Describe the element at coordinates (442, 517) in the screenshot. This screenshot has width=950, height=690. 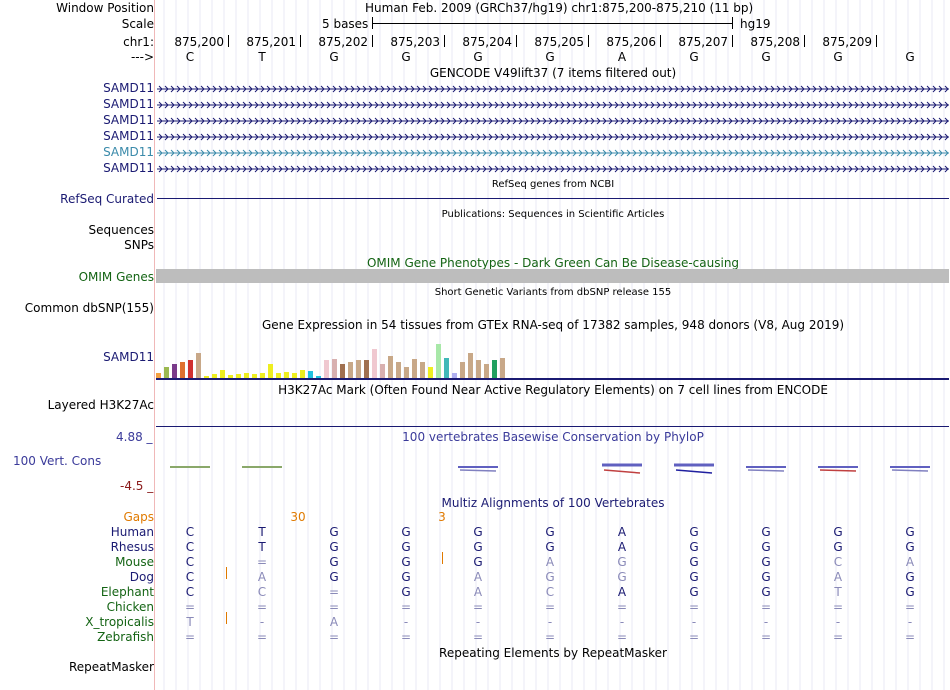
I see `gap-count: 3` at that location.